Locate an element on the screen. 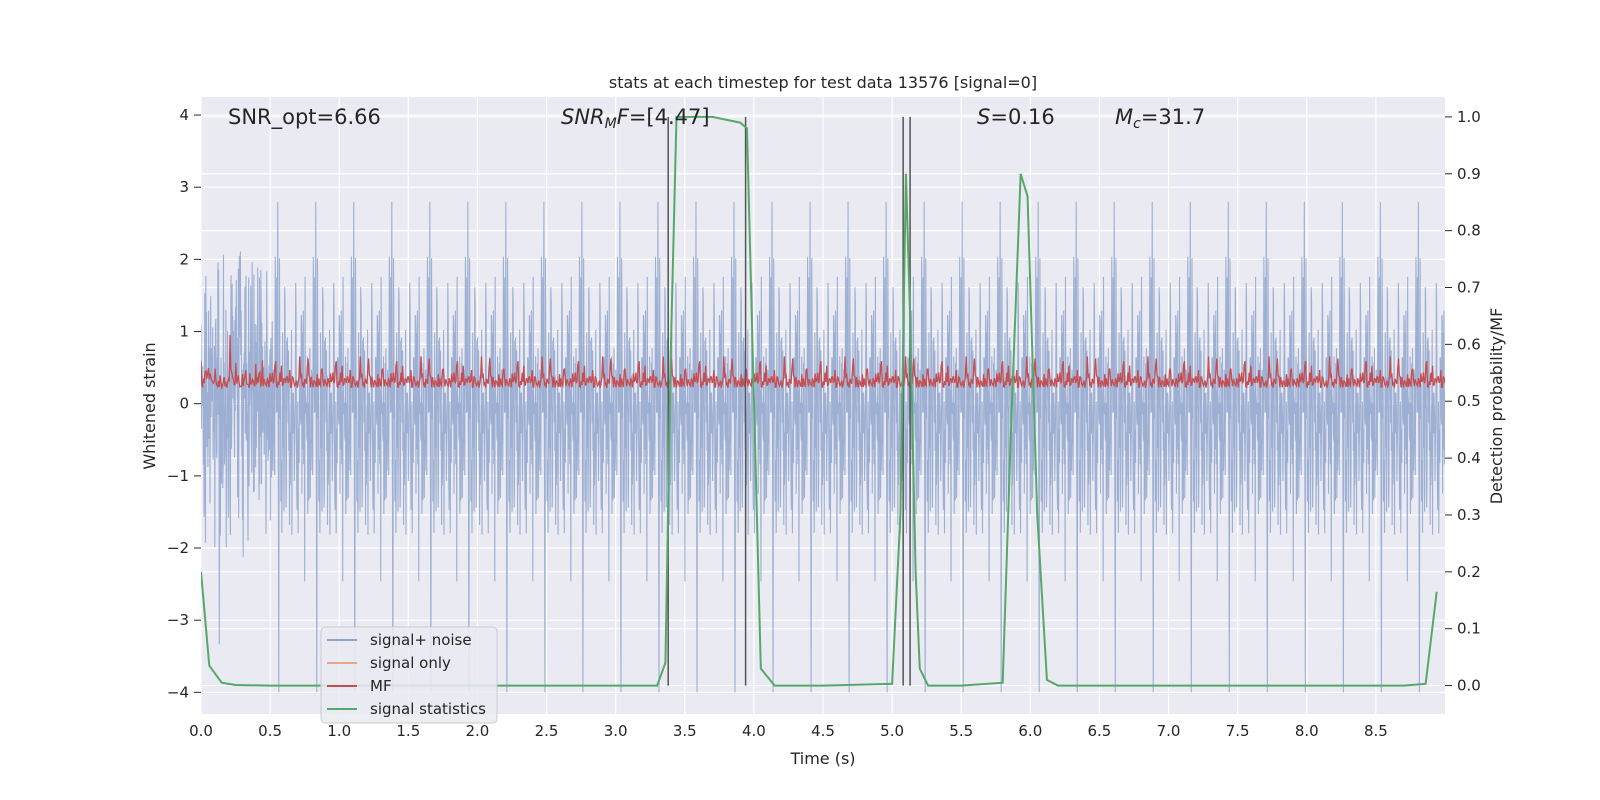  x-tick-label: 7.5 is located at coordinates (1238, 731).